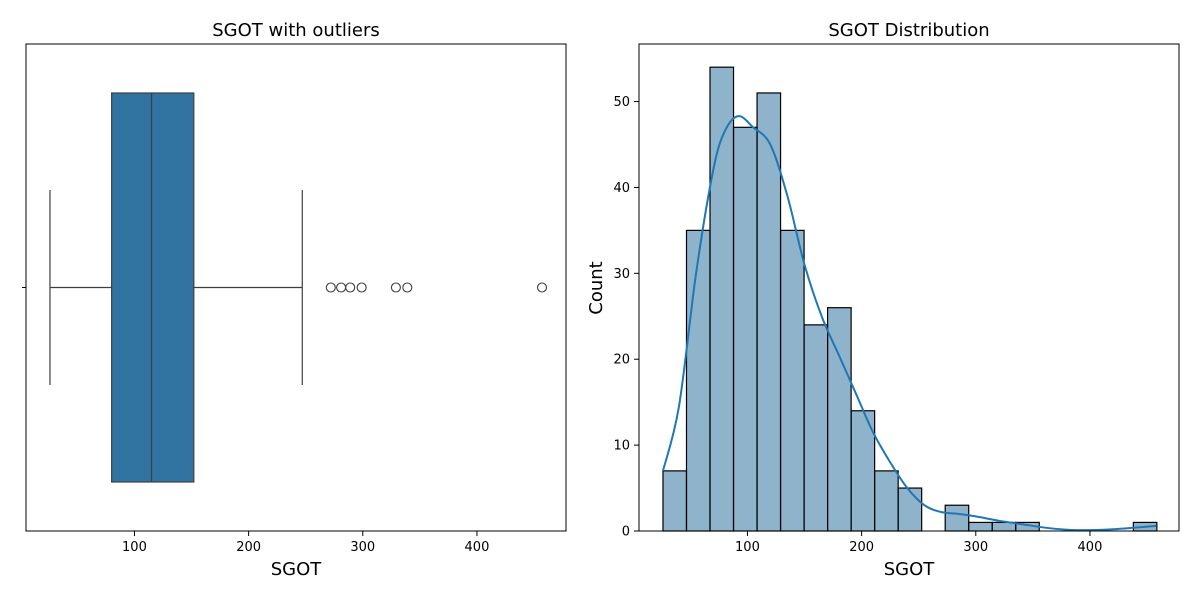  I want to click on histogram-x-label: SGOT, so click(910, 569).